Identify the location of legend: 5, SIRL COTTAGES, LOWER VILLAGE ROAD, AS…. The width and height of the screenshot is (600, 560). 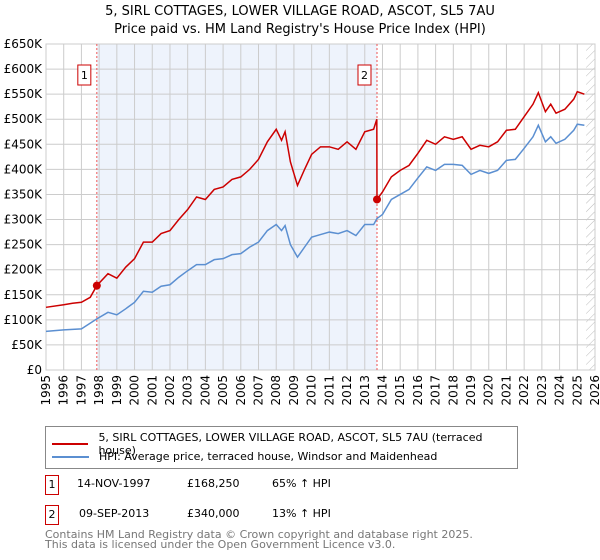
(281, 447).